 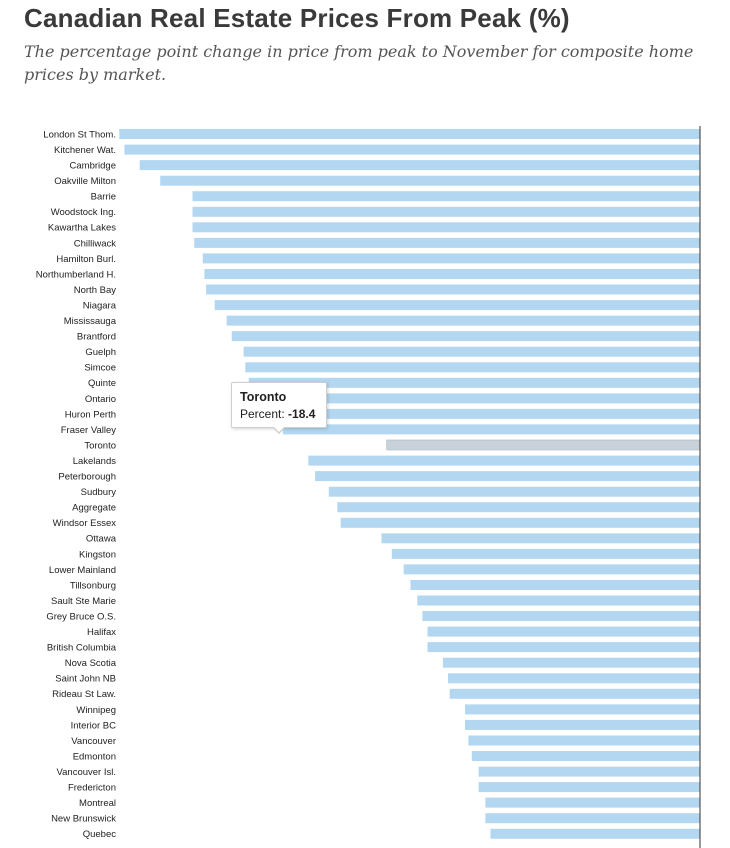 What do you see at coordinates (100, 399) in the screenshot?
I see `category-label: Ontario` at bounding box center [100, 399].